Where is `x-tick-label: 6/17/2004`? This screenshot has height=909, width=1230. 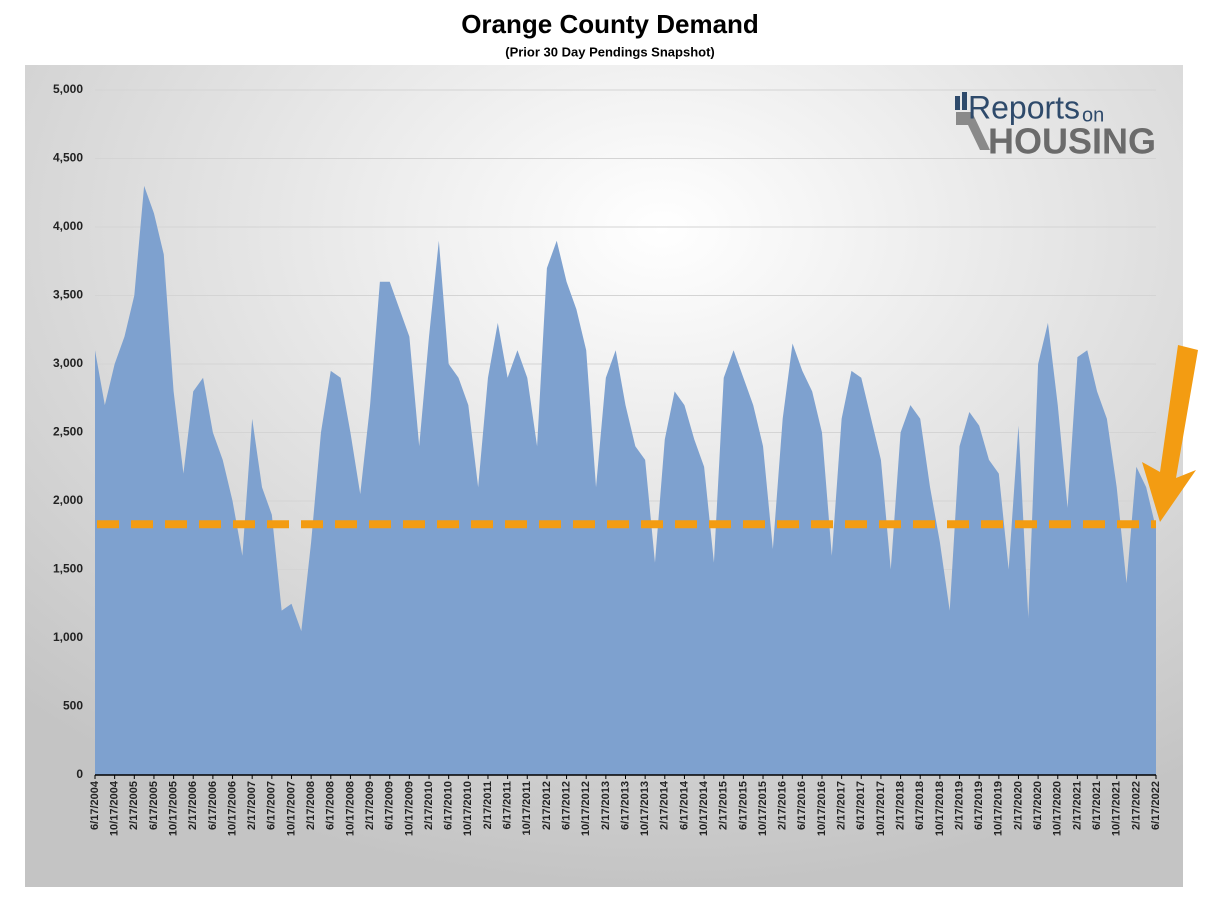
x-tick-label: 6/17/2004 is located at coordinates (95, 805).